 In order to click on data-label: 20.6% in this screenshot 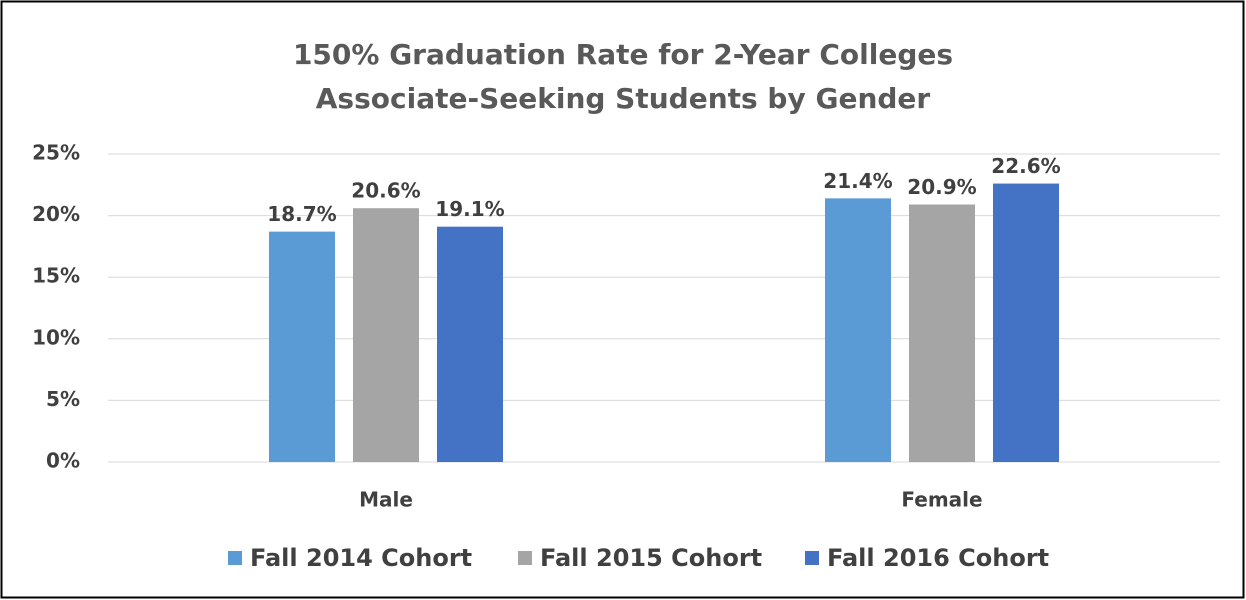, I will do `click(385, 191)`.